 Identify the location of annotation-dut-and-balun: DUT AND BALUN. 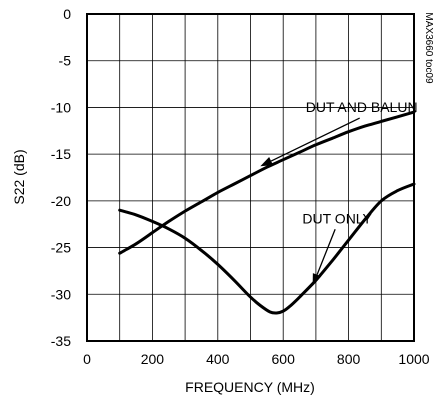
(362, 107).